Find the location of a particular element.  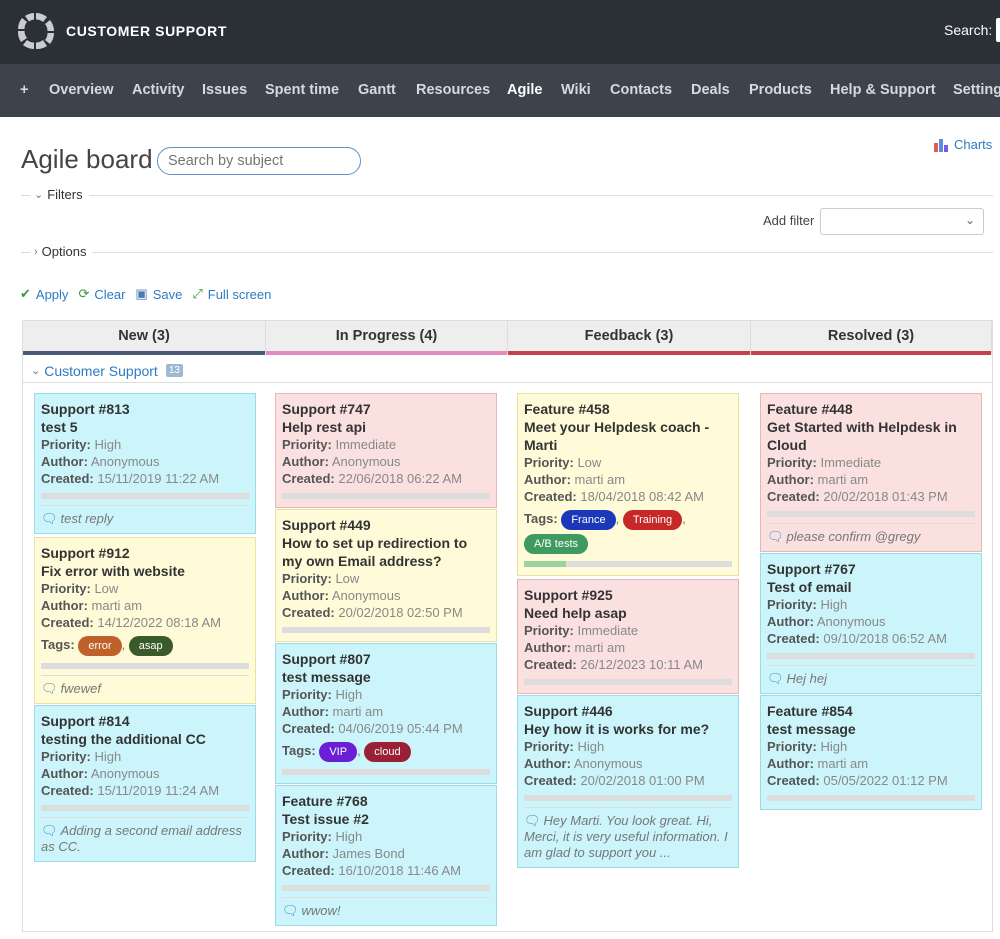

menu-item-help-support: Help & Support is located at coordinates (883, 90).